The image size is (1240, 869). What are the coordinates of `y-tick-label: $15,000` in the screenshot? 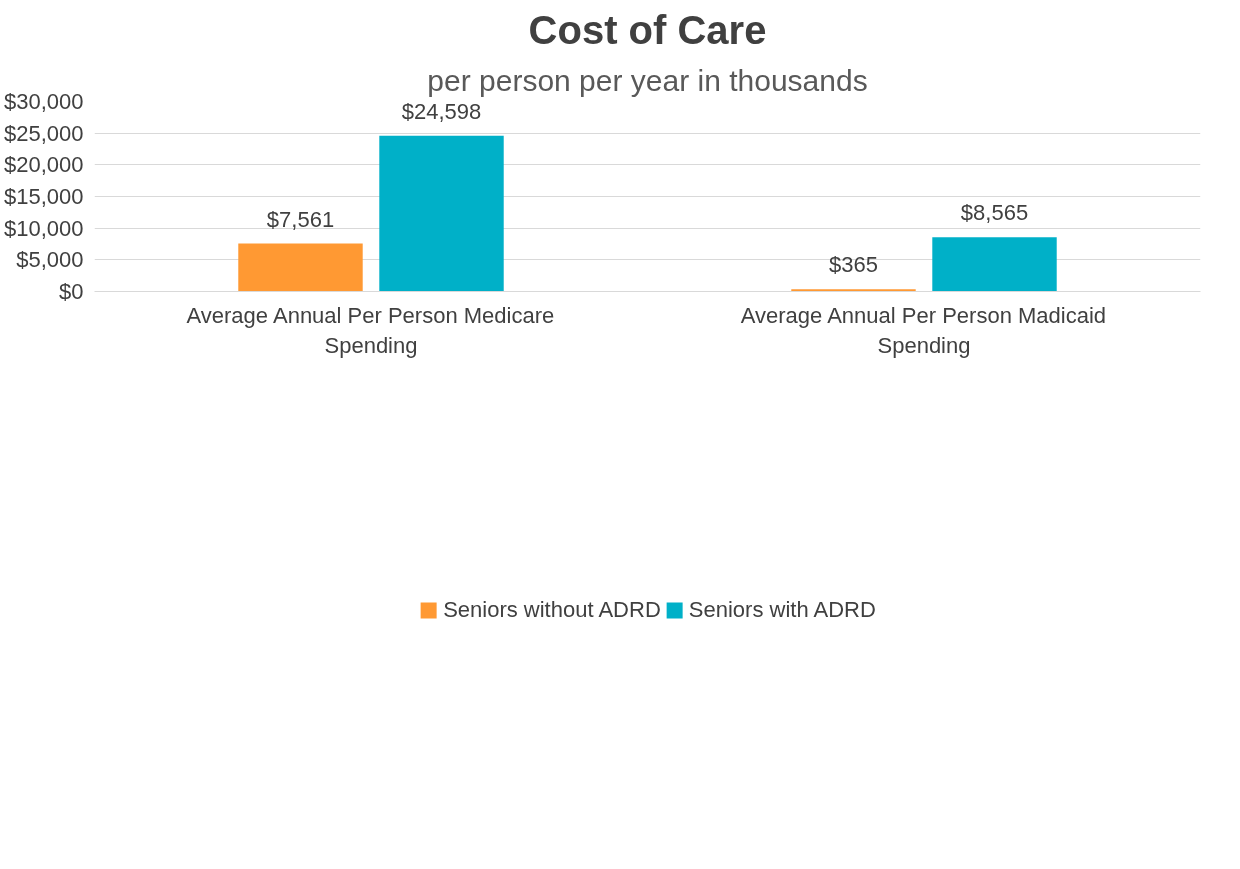 It's located at (43, 196).